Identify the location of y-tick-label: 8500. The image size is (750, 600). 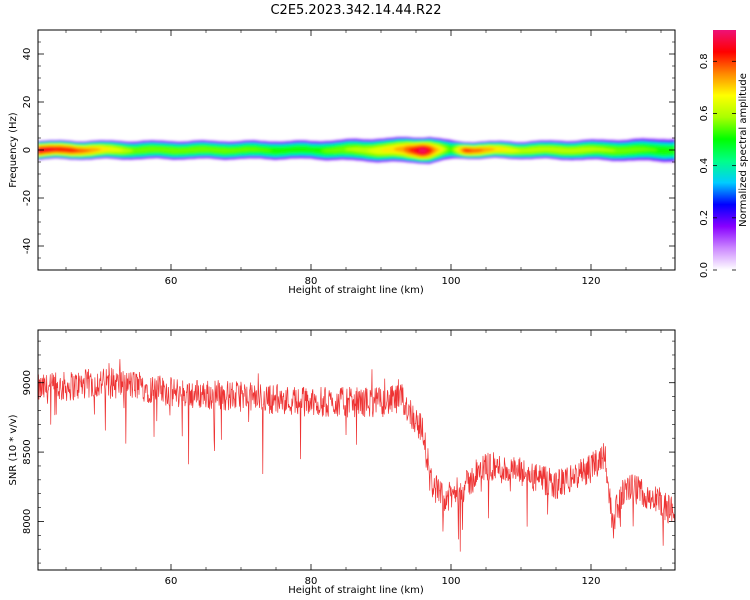
(27, 451).